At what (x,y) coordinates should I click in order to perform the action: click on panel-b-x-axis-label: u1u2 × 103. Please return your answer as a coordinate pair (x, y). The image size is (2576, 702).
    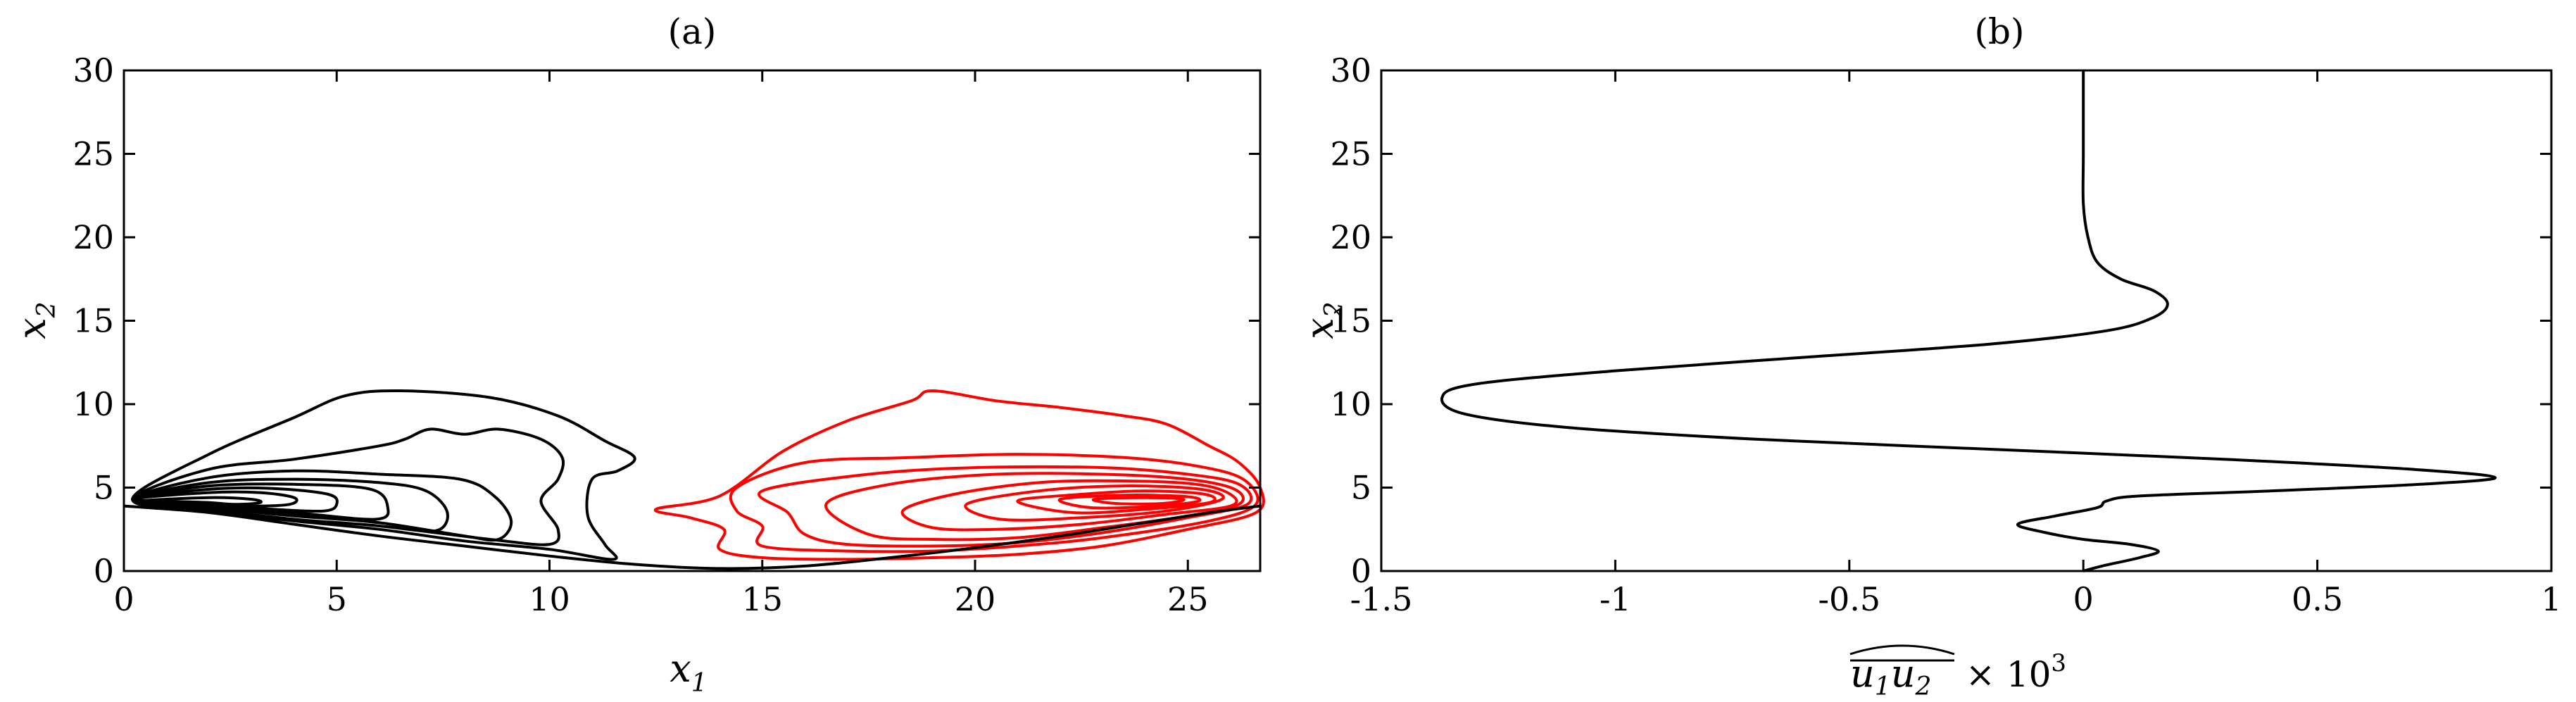
    Looking at the image, I should click on (1958, 672).